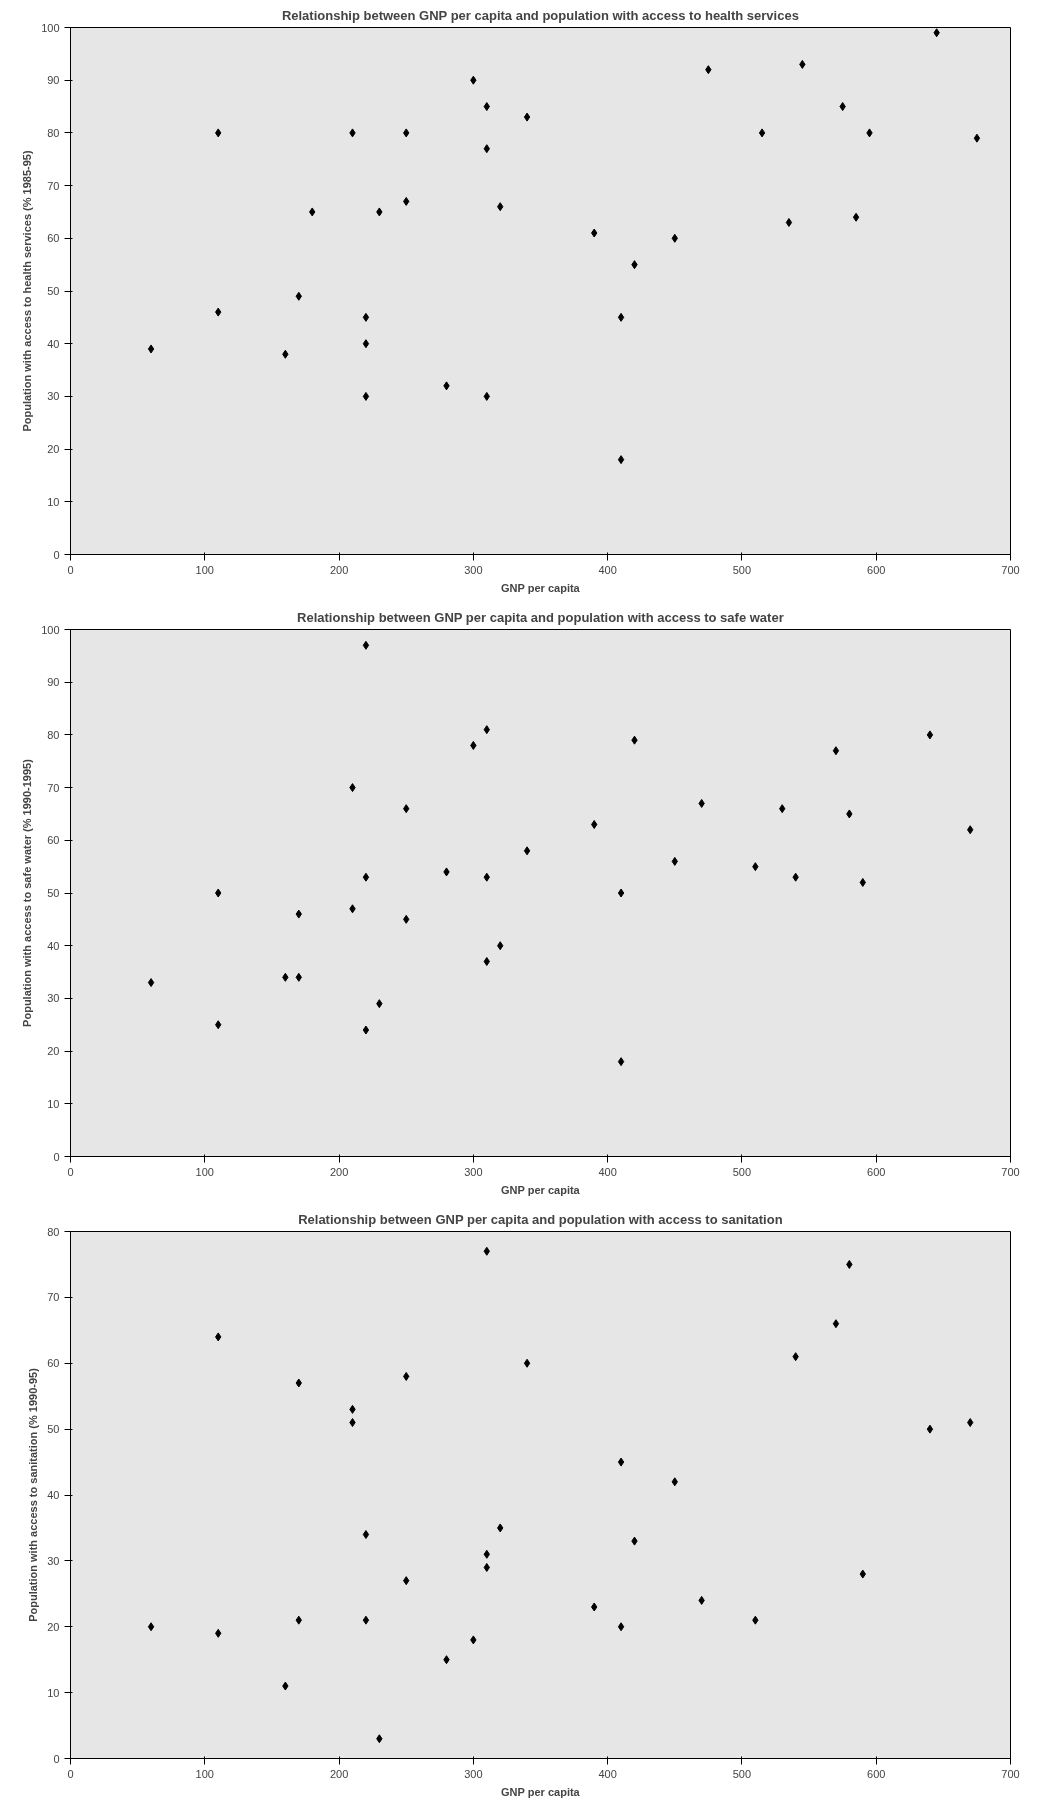  What do you see at coordinates (50, 629) in the screenshot?
I see `y-tick-label: 100` at bounding box center [50, 629].